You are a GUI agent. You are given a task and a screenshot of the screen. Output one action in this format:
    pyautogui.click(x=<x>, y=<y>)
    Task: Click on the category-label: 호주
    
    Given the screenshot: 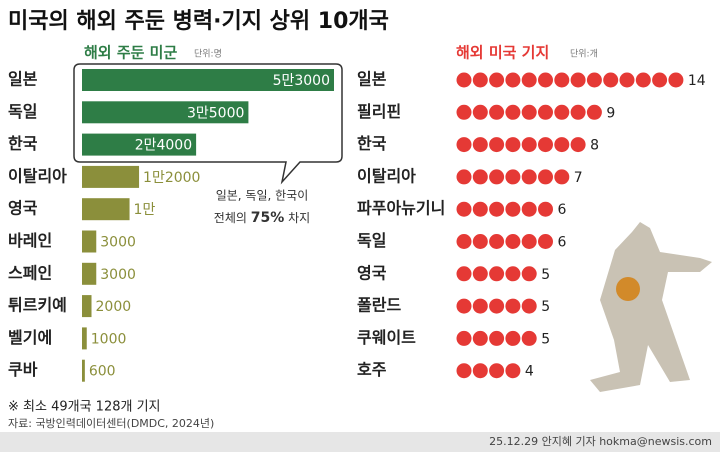 What is the action you would take?
    pyautogui.click(x=372, y=369)
    